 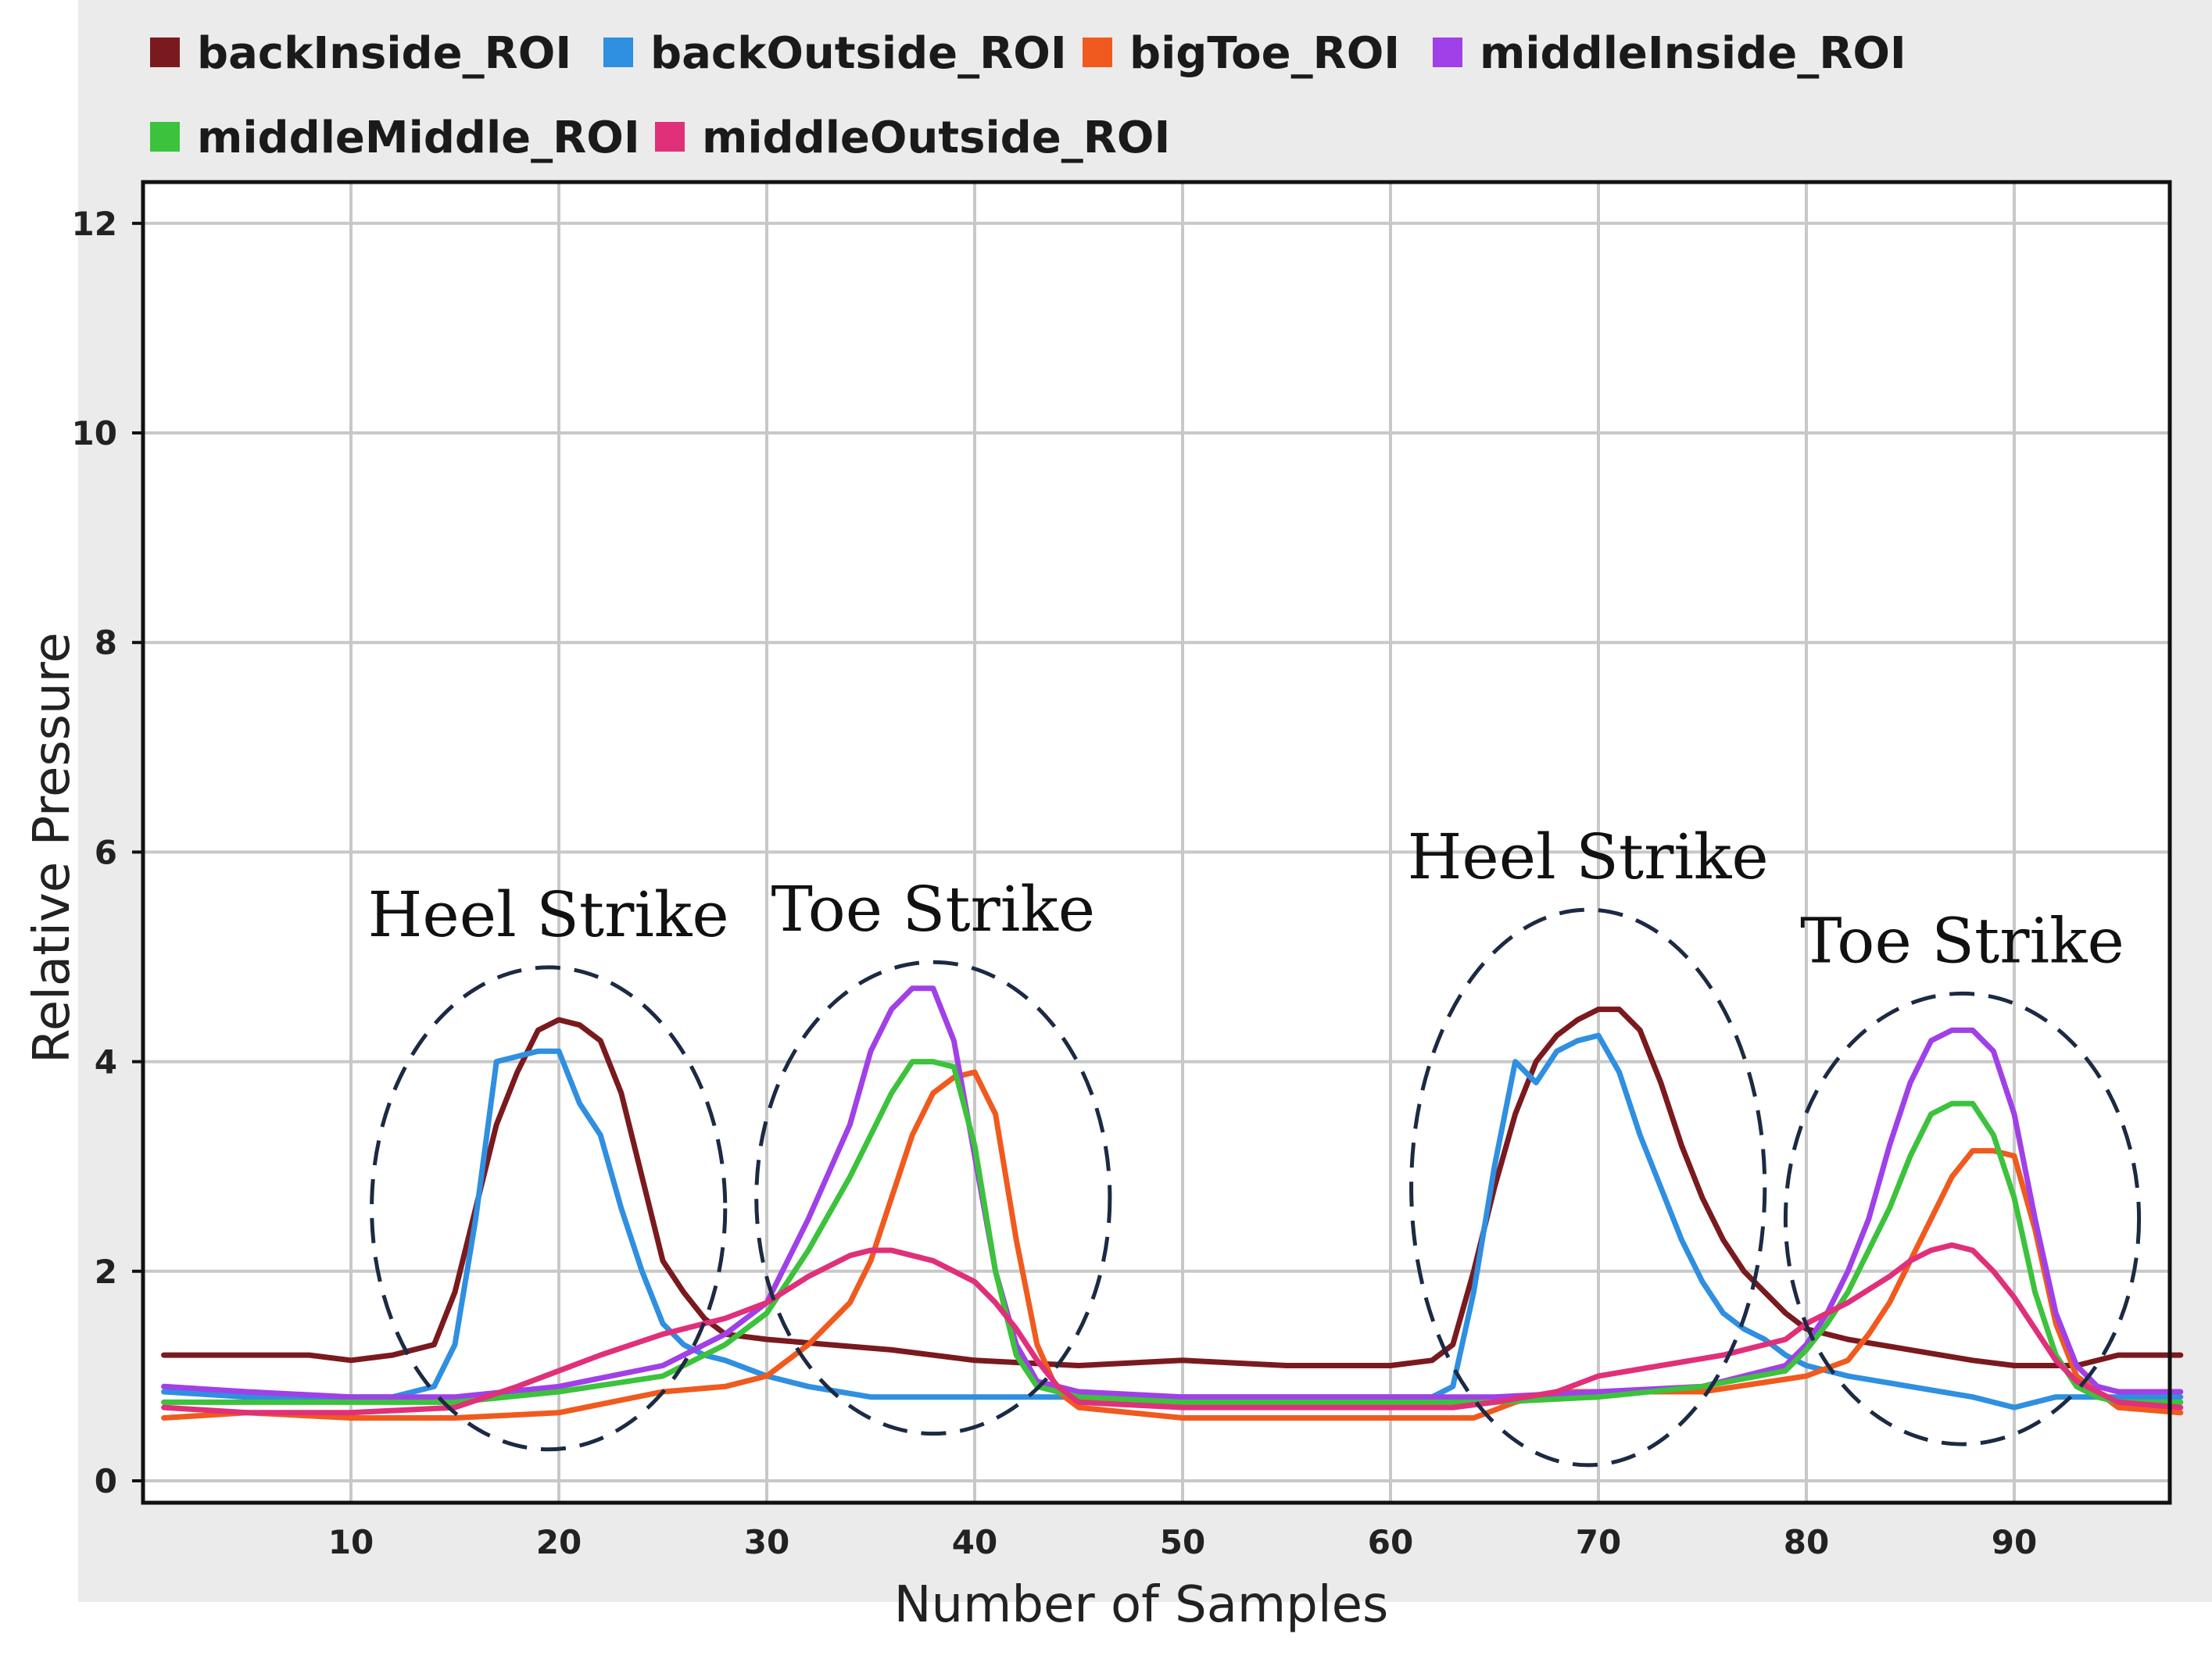 I want to click on y-tick-label: 2, so click(x=106, y=1272).